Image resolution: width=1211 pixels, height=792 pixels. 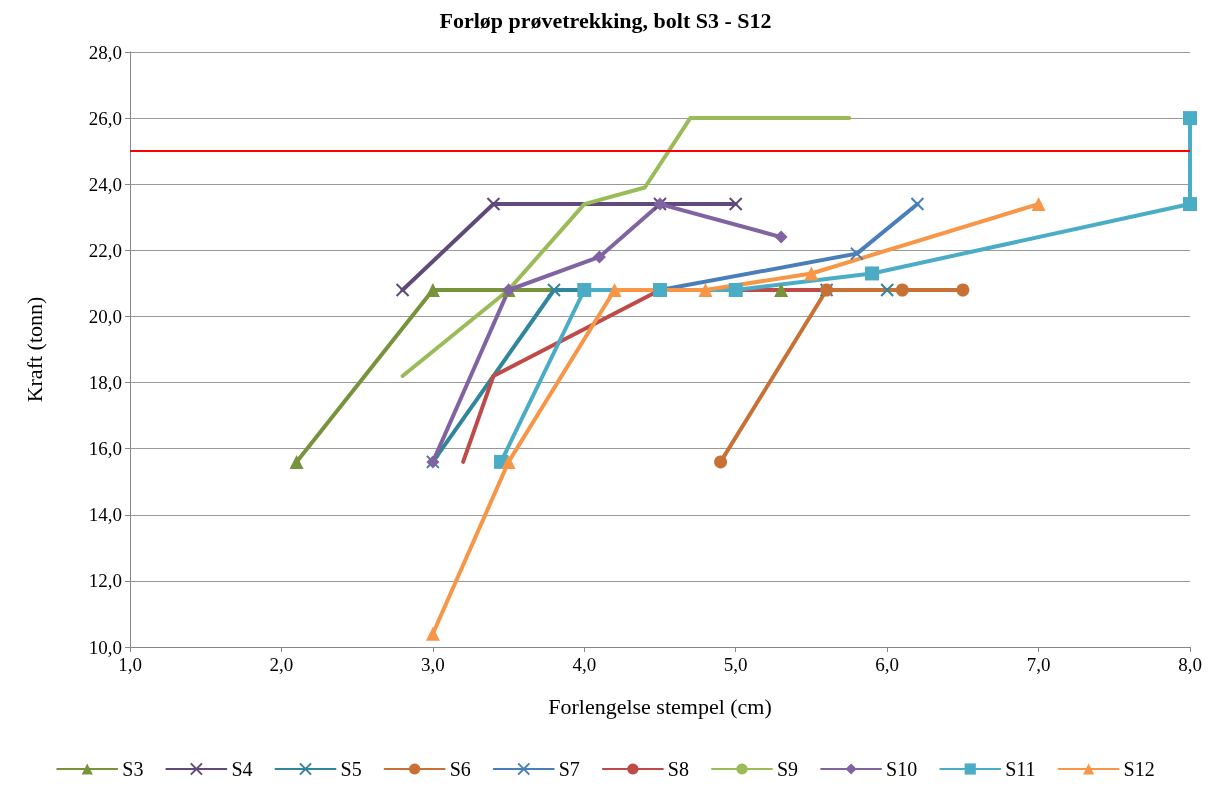 I want to click on legend-label: S11, so click(x=1020, y=769).